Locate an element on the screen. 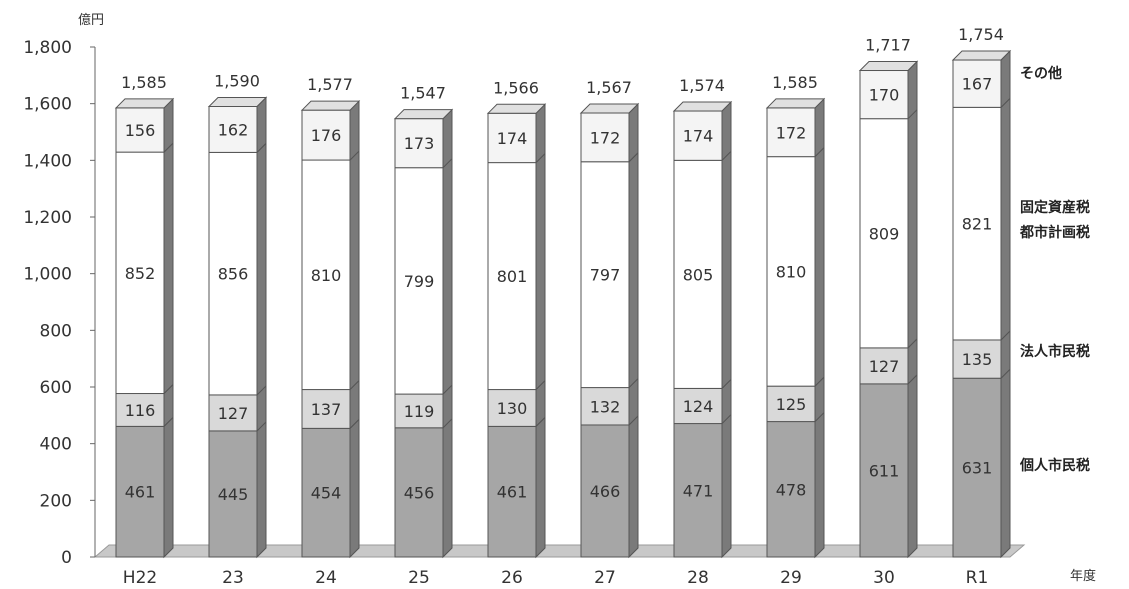  y-unit-label: 億円 is located at coordinates (91, 20).